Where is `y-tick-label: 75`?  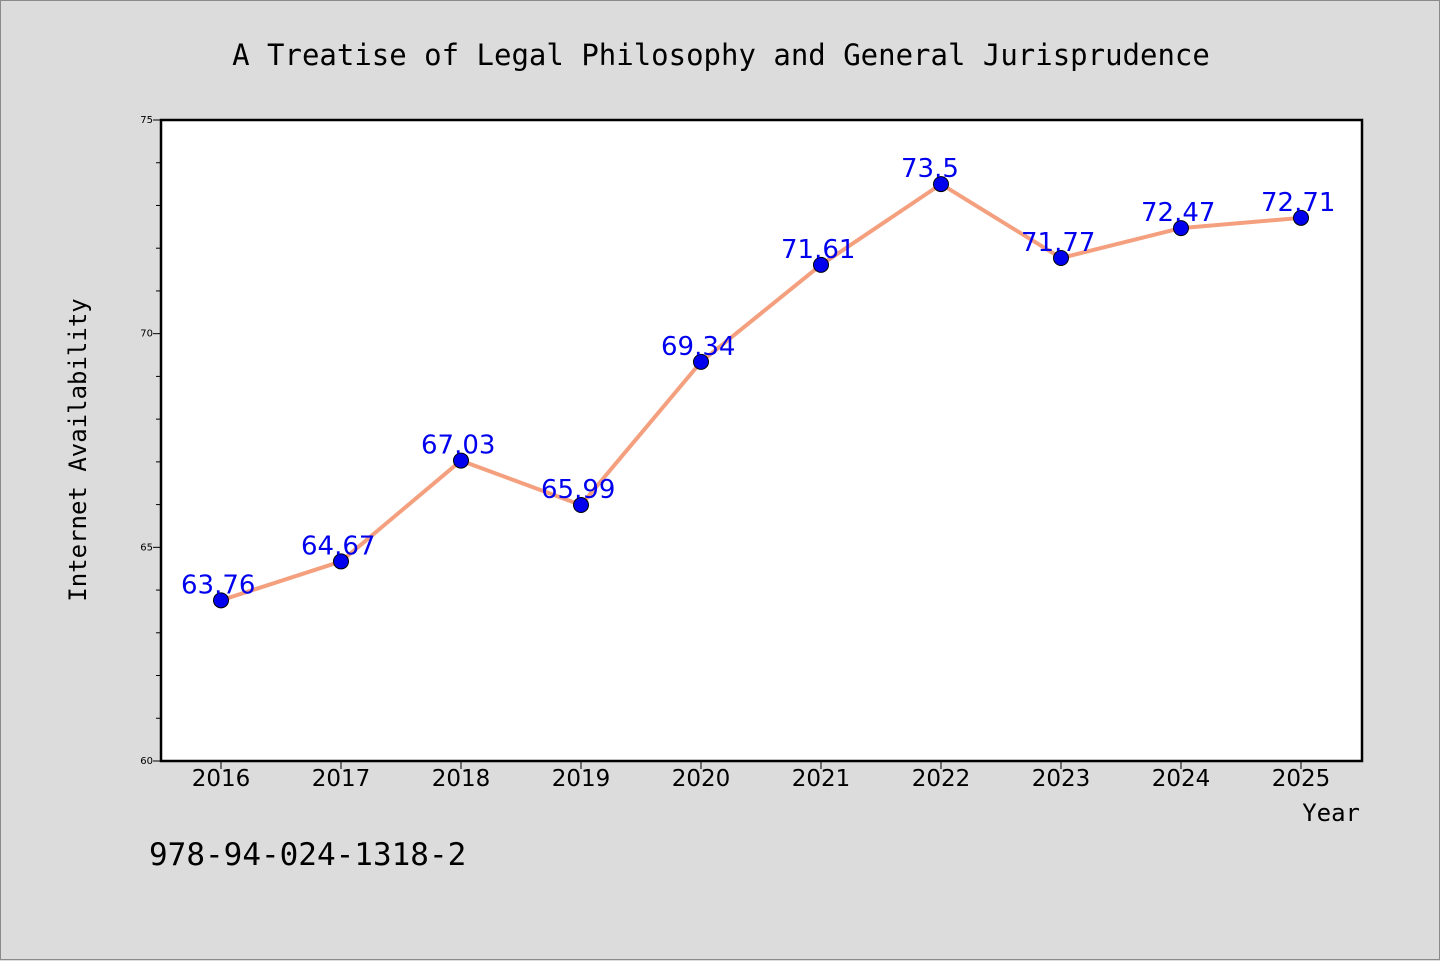
y-tick-label: 75 is located at coordinates (146, 120).